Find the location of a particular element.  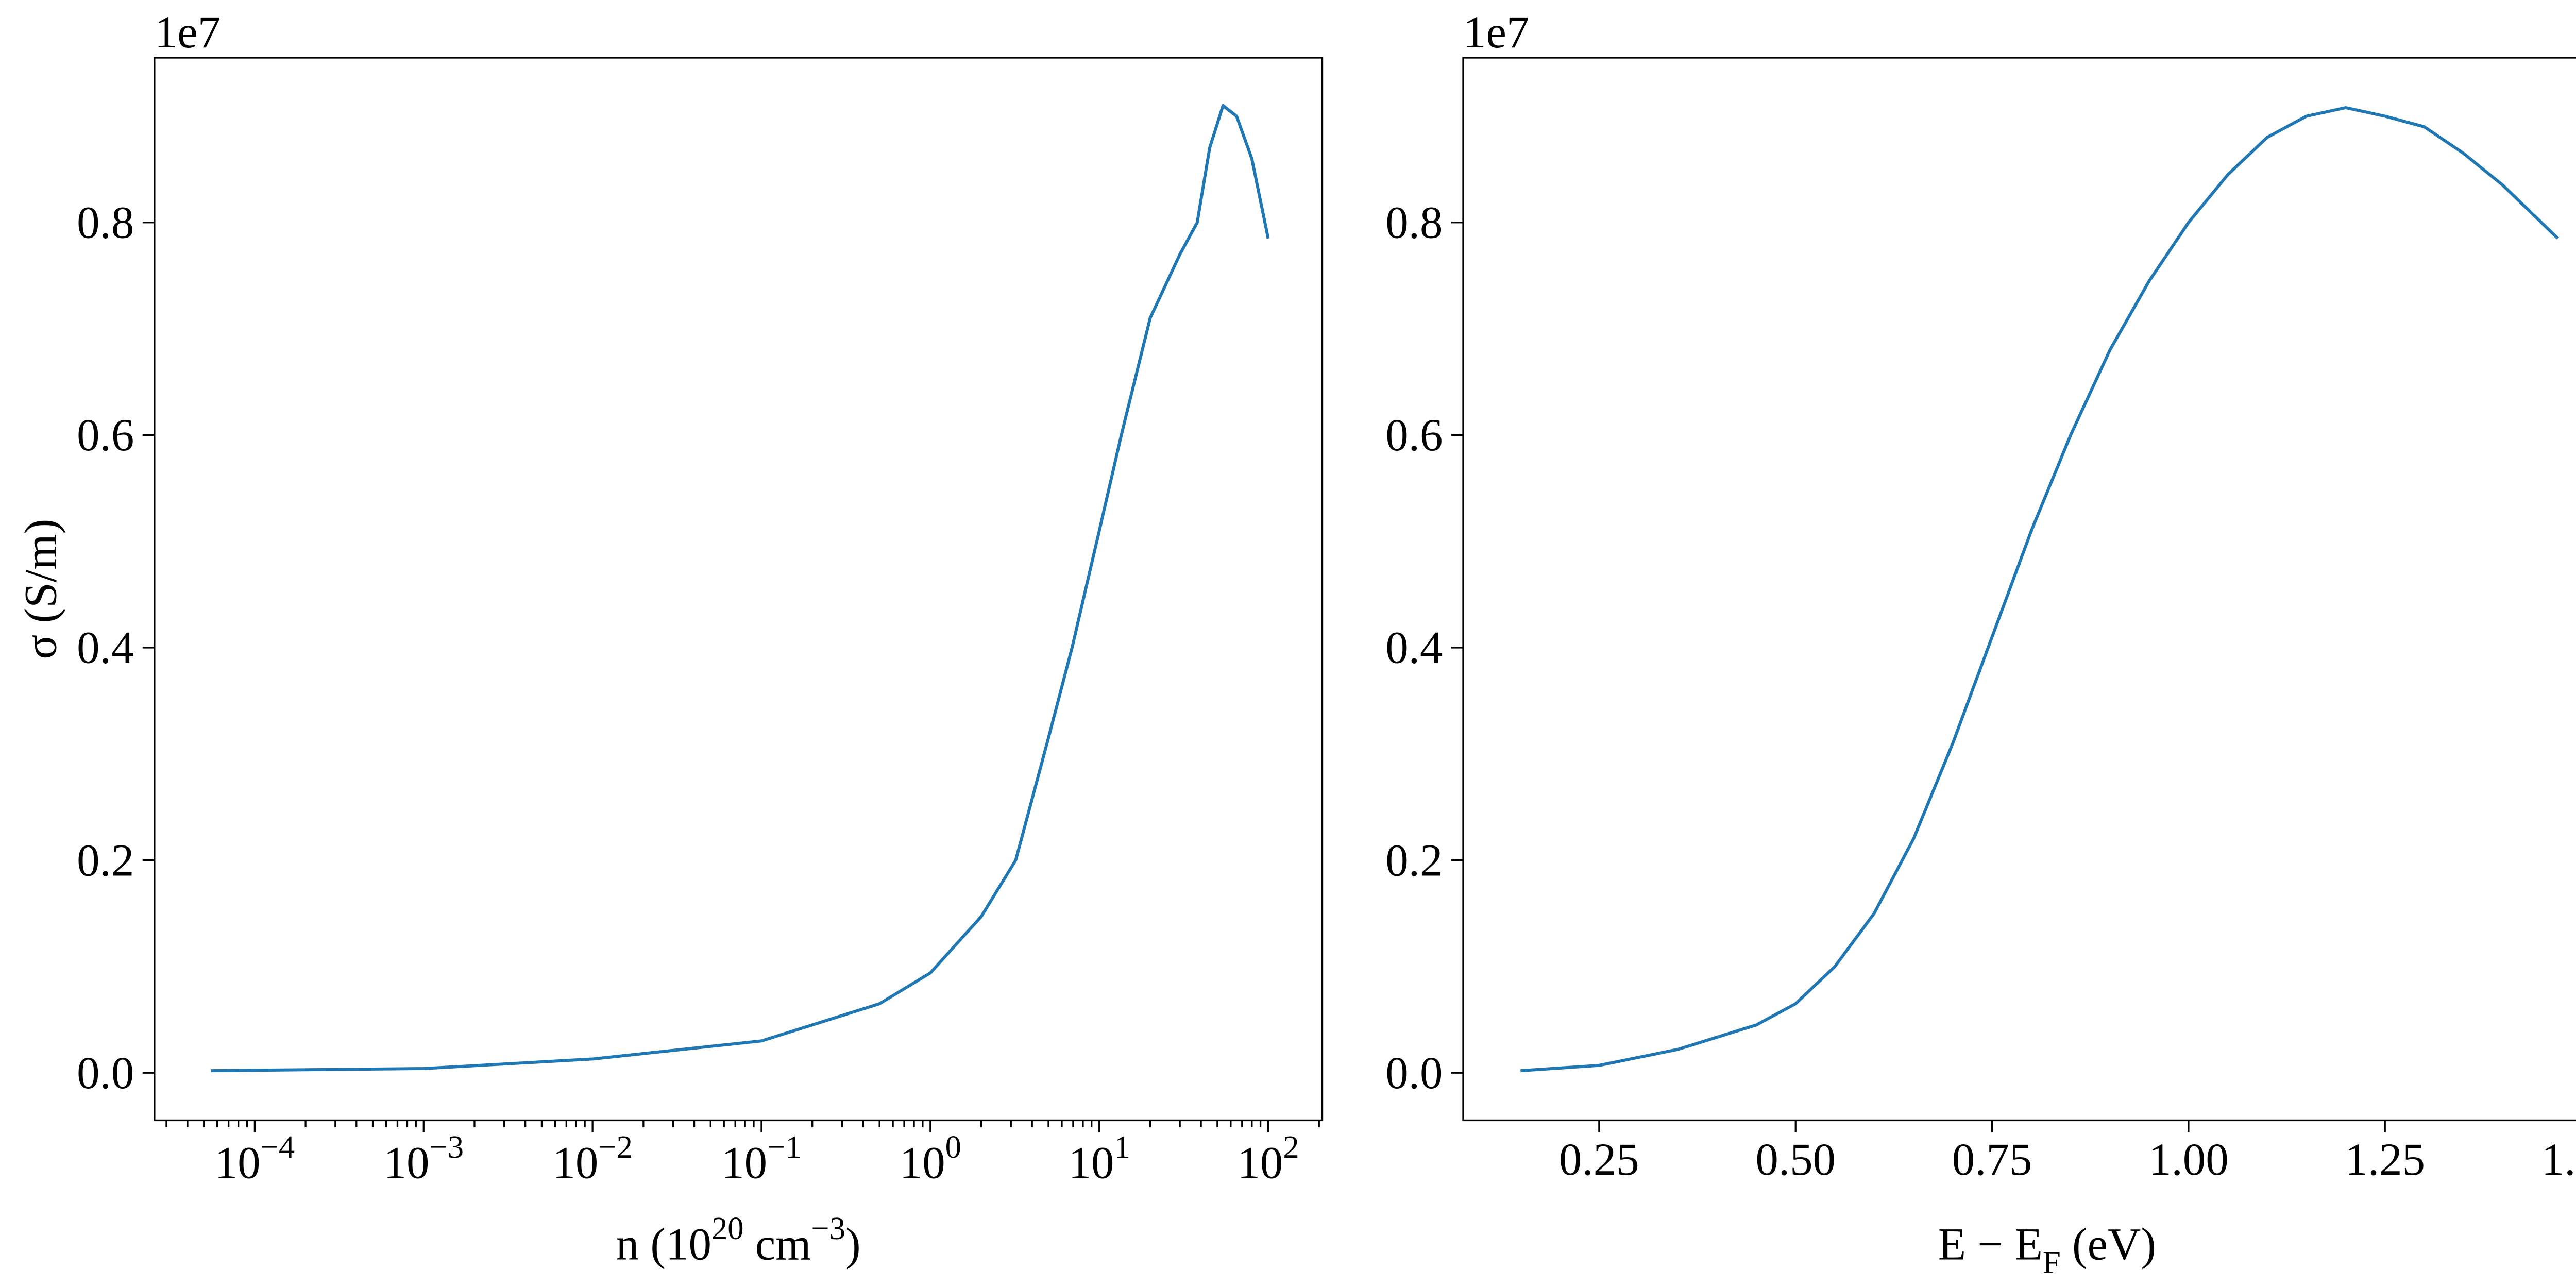

x-axis-label: n (1020 cm−3) is located at coordinates (738, 1240).